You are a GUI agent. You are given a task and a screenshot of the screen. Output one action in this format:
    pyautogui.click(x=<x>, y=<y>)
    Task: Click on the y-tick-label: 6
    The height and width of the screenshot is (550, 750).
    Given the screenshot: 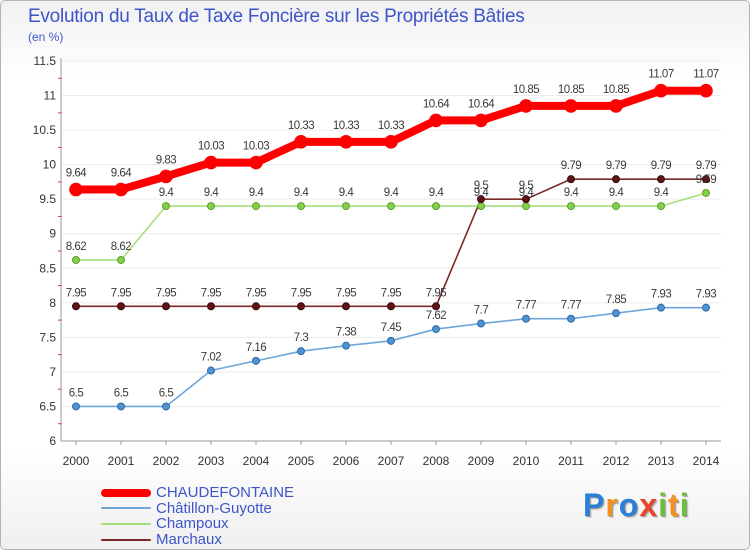 What is the action you would take?
    pyautogui.click(x=52, y=441)
    